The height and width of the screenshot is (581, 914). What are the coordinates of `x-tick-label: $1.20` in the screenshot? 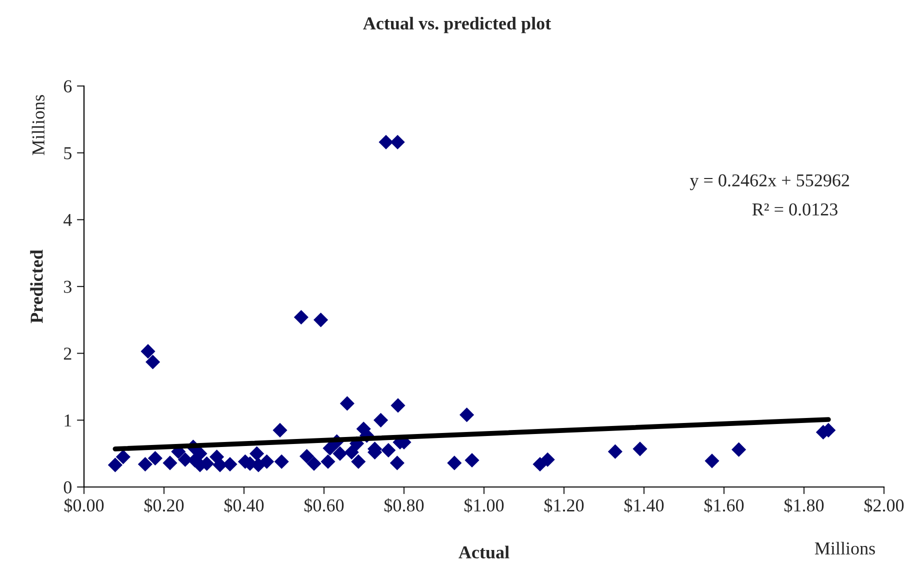 It's located at (564, 505).